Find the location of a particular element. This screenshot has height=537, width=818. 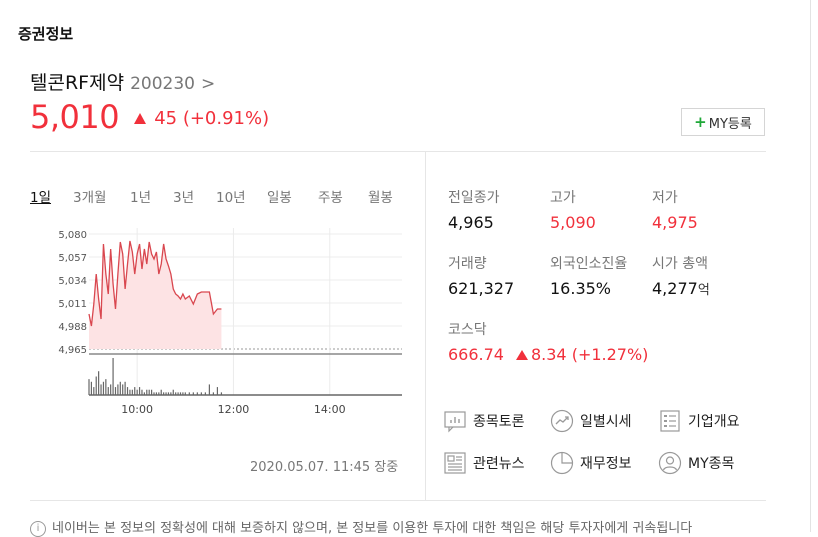

stat-value: 4,965 is located at coordinates (471, 222).